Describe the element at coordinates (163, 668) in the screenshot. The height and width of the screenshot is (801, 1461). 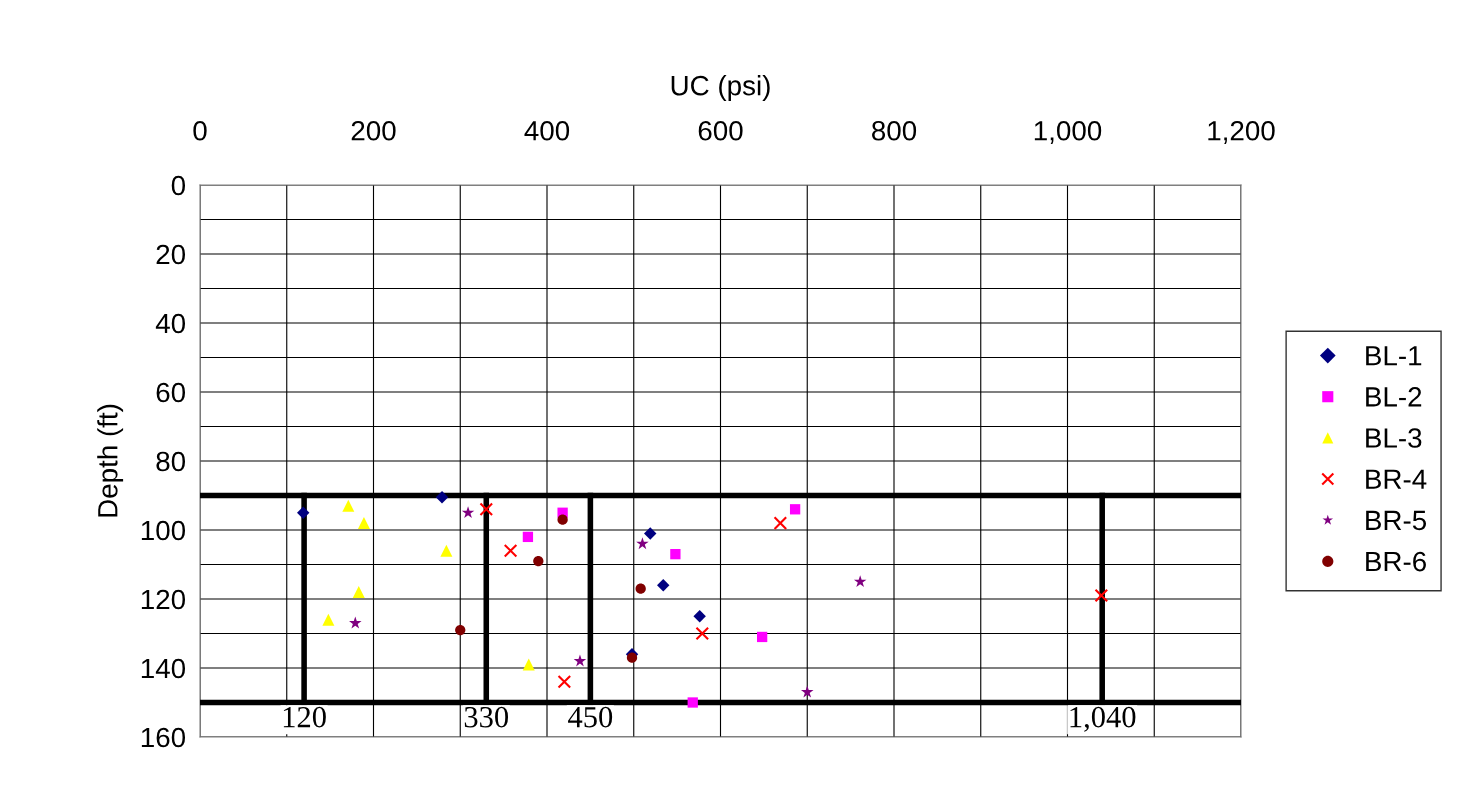
I see `y-tick-label: 140` at that location.